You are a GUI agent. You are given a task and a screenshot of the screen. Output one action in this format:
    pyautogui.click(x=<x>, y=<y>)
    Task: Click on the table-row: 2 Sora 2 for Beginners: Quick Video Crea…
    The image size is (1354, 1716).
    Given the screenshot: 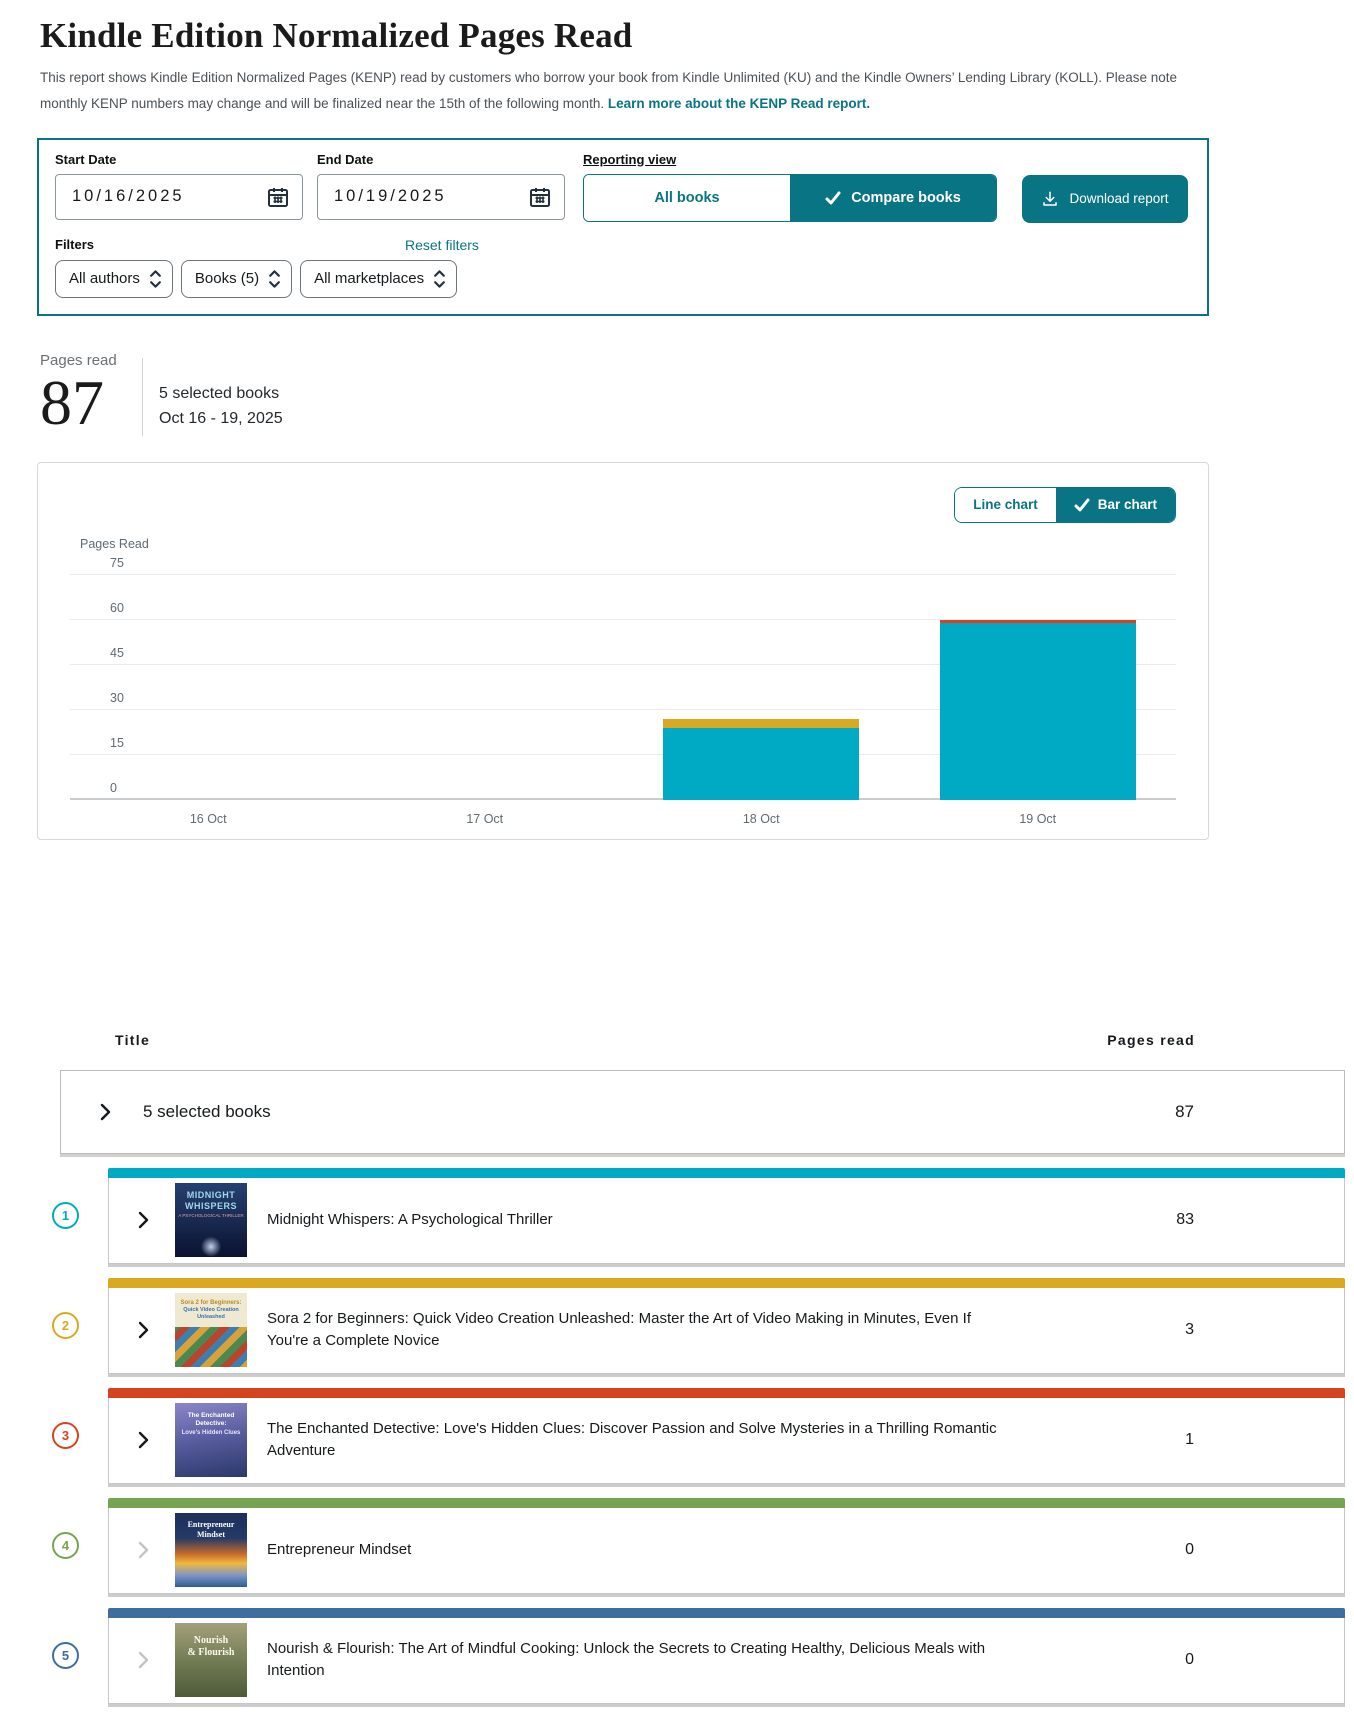 What is the action you would take?
    pyautogui.click(x=692, y=1325)
    